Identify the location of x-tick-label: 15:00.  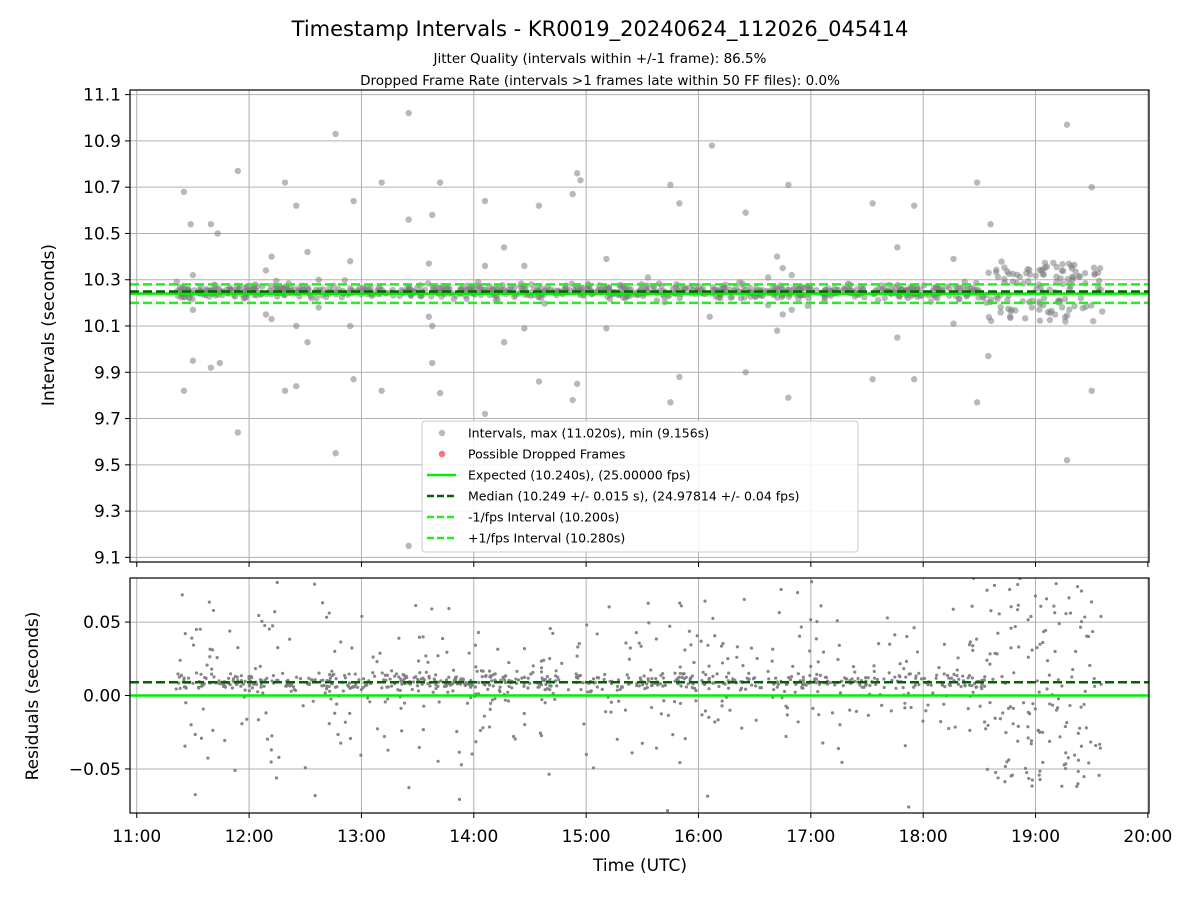
(586, 837).